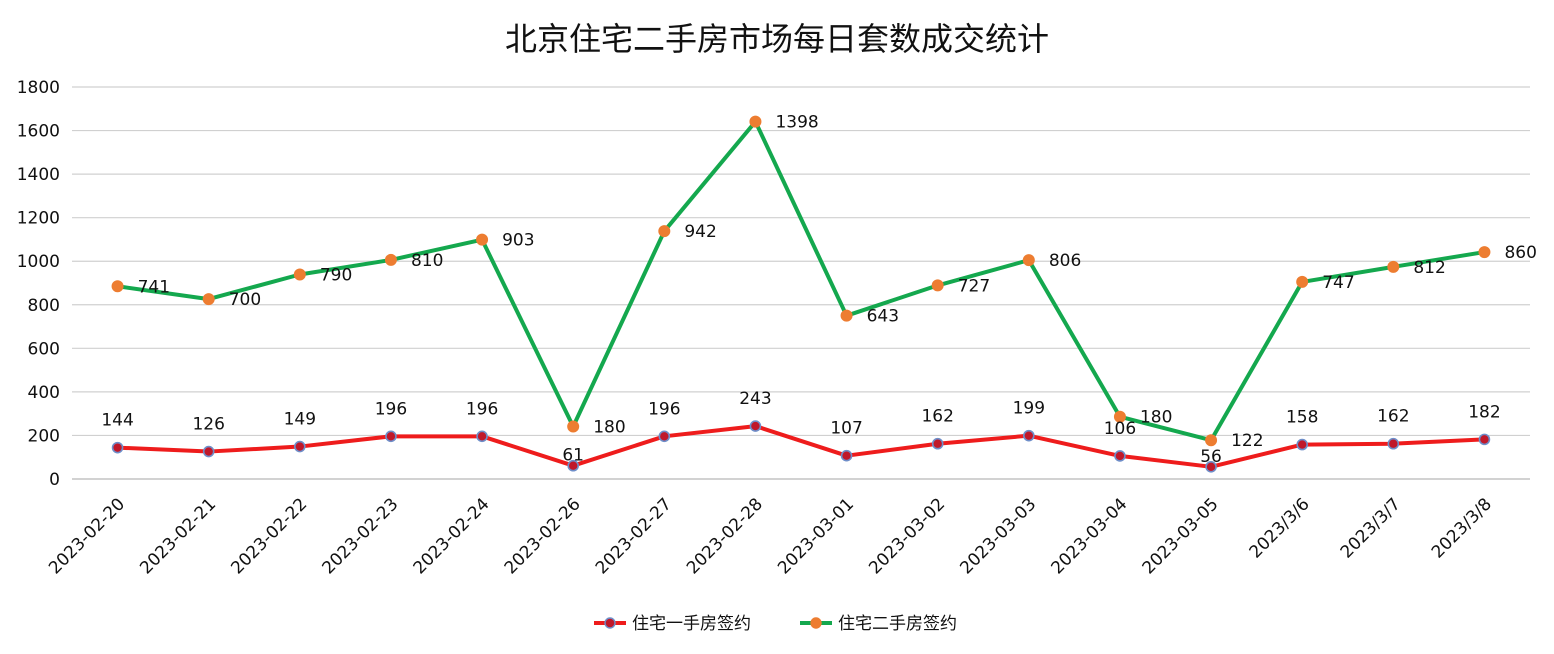  What do you see at coordinates (245, 300) in the screenshot?
I see `data-label-second-hand: 700` at bounding box center [245, 300].